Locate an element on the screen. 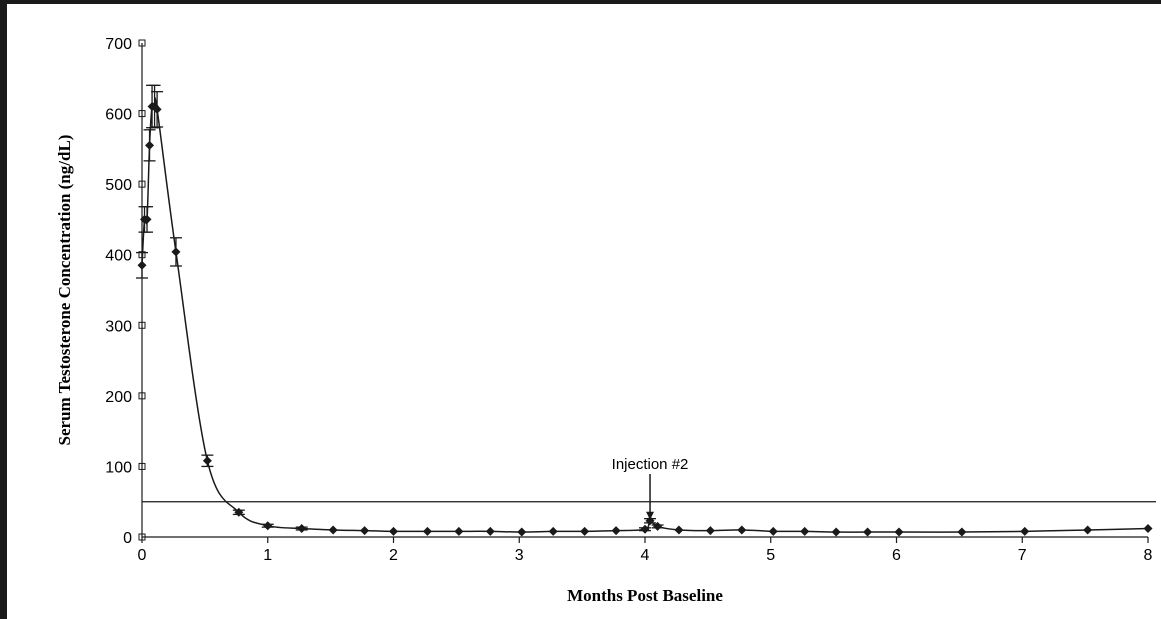  annotation-label: Injection #2 is located at coordinates (650, 464).